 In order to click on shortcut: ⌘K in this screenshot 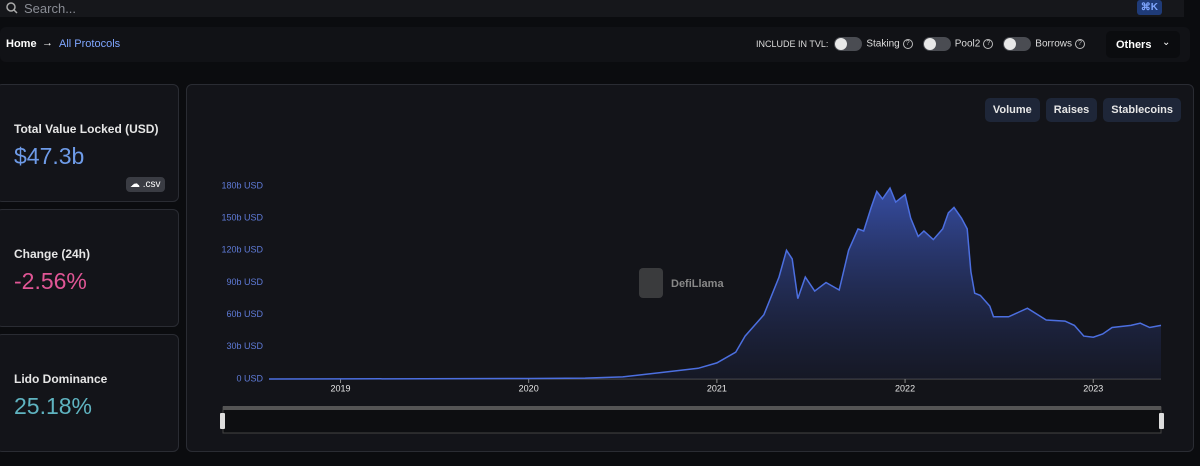, I will do `click(1149, 7)`.